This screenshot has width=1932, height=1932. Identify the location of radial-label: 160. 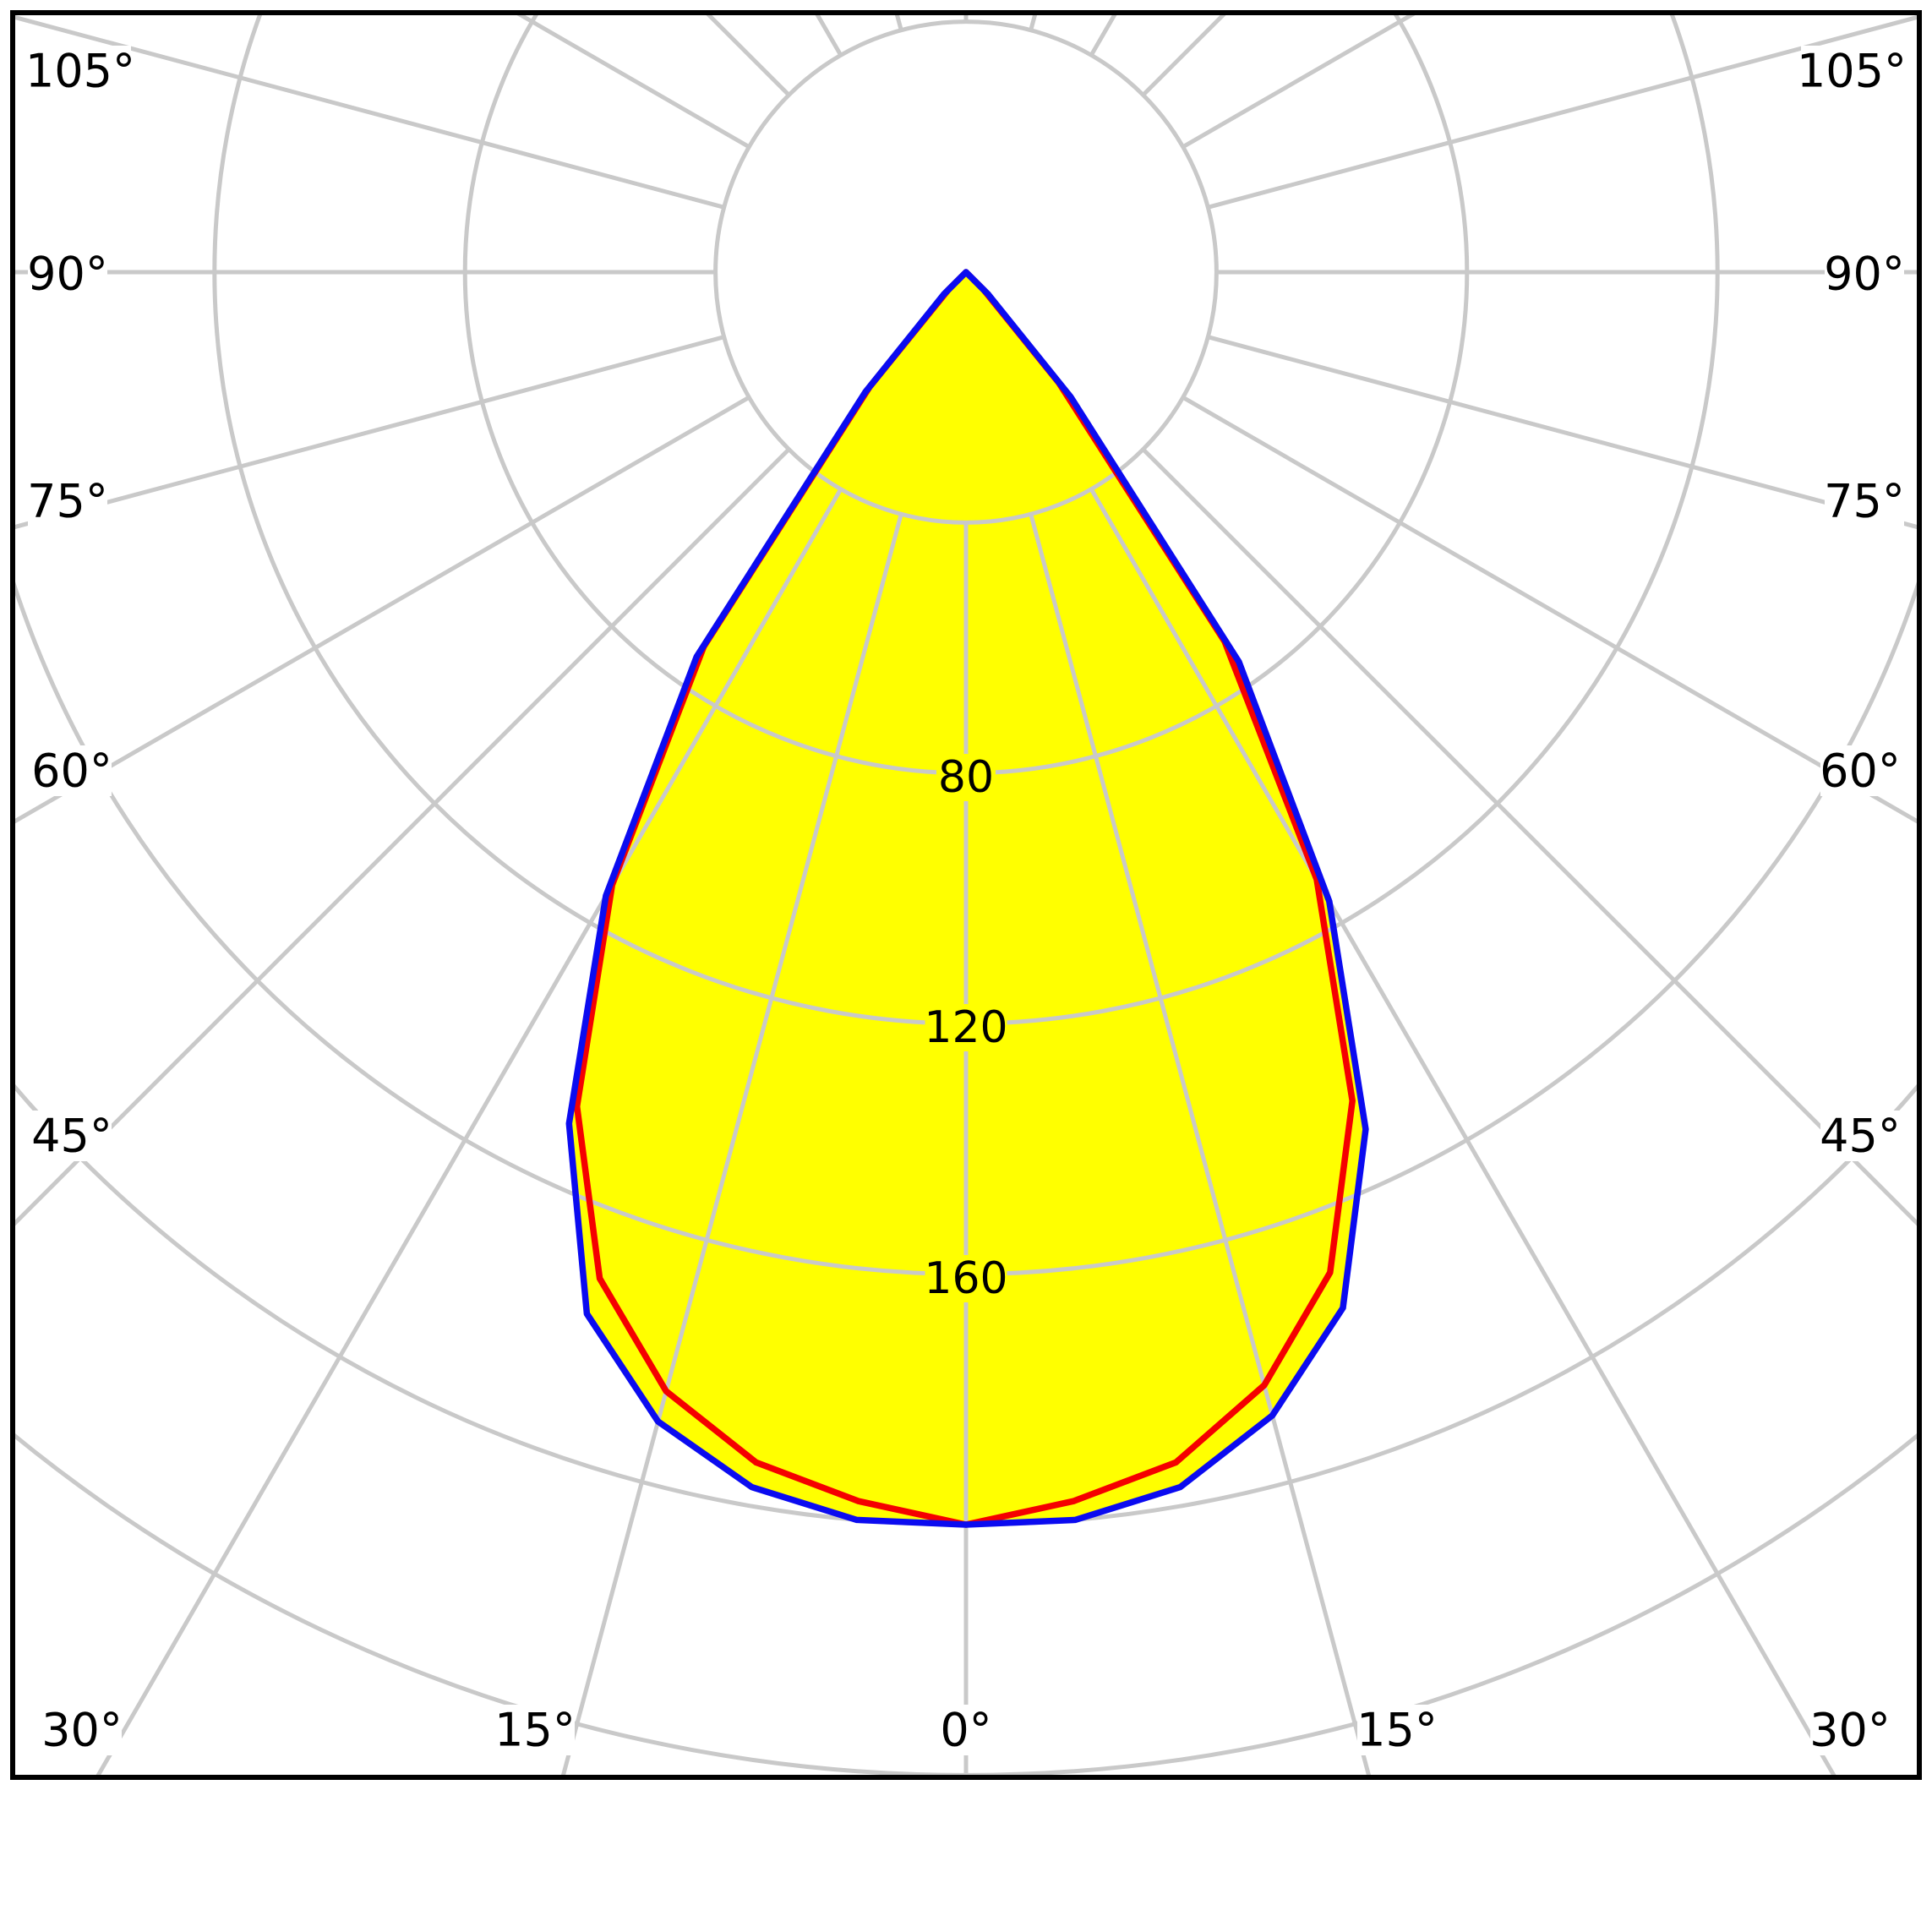
(965, 1278).